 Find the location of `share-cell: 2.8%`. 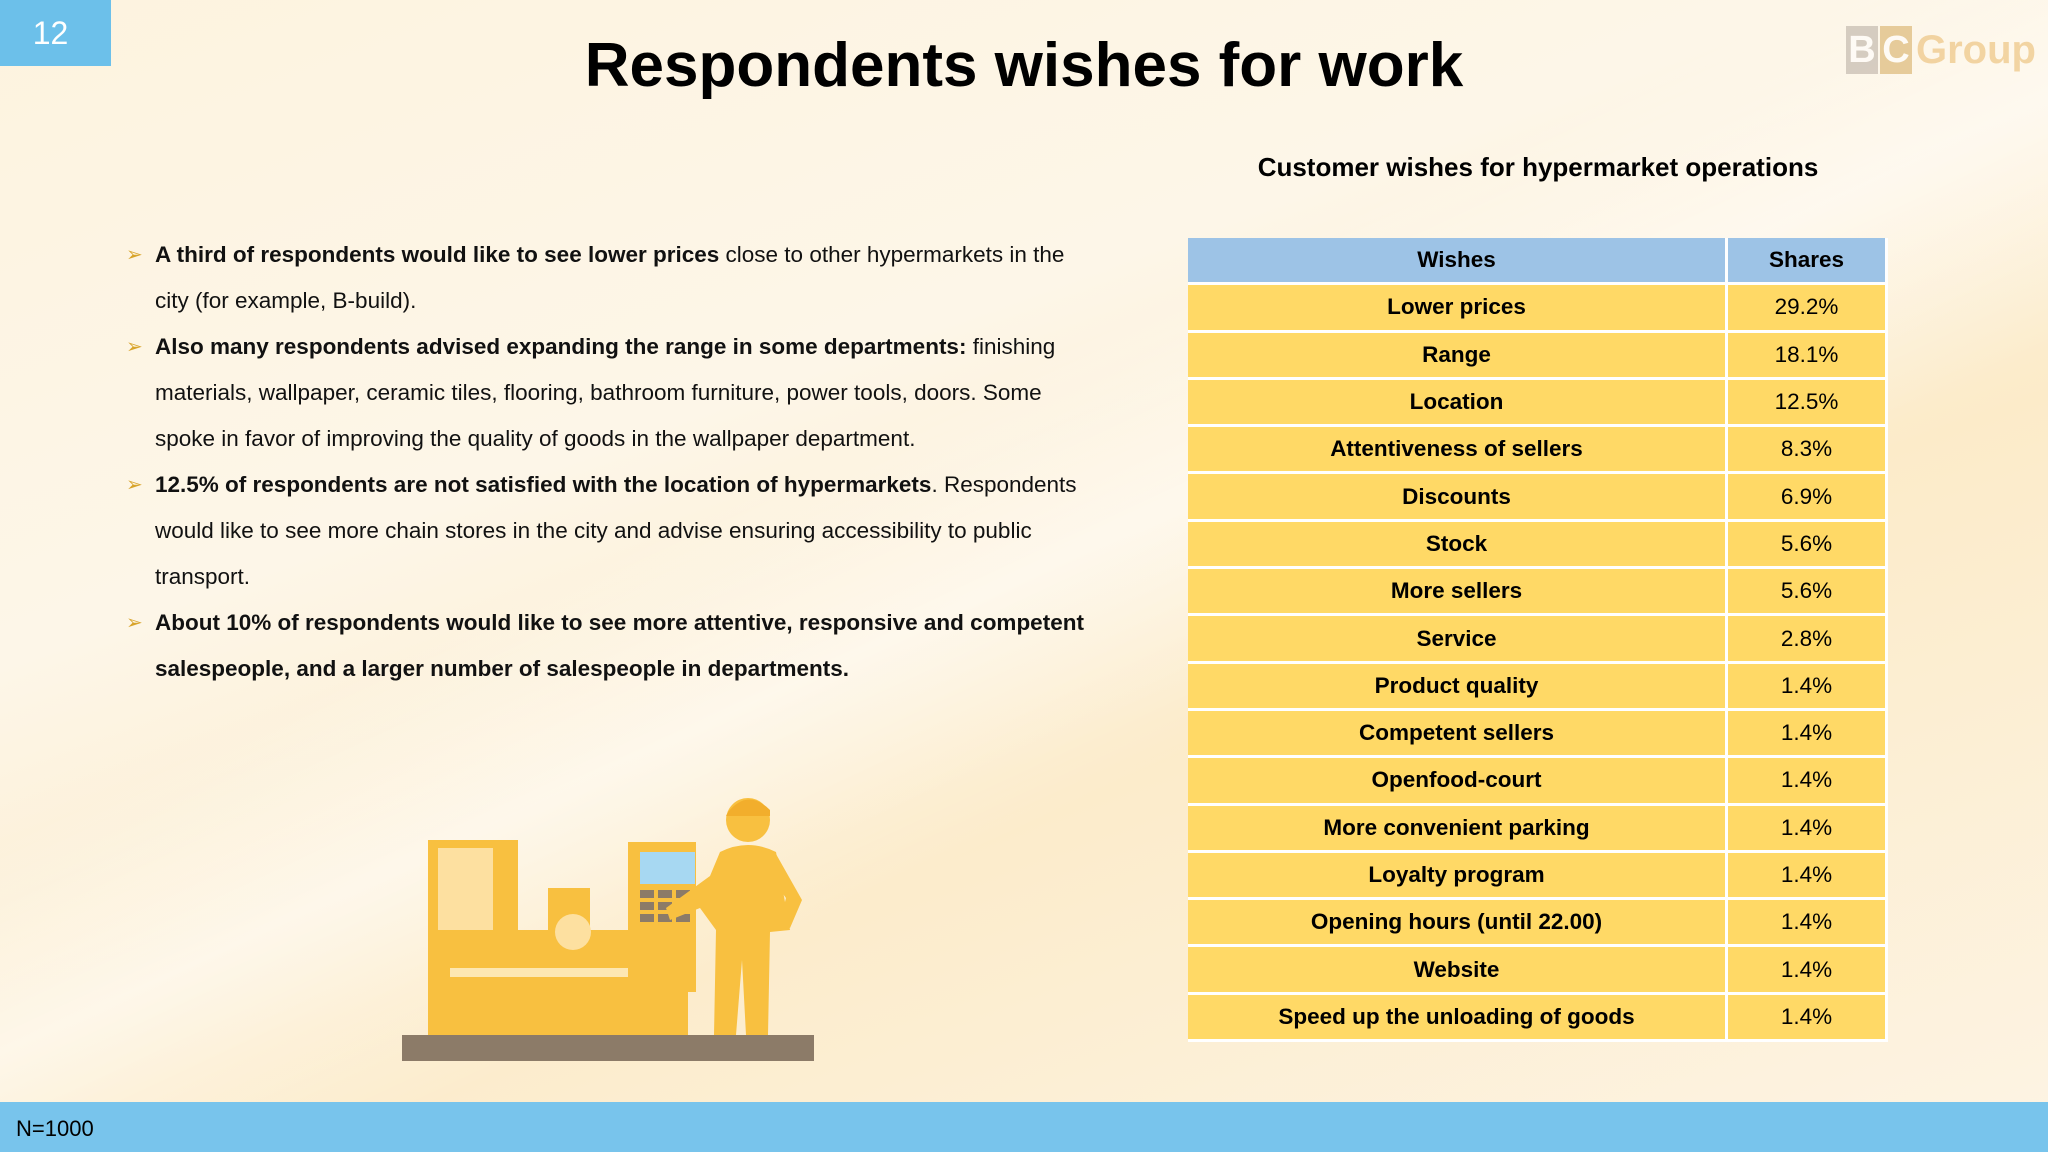

share-cell: 2.8% is located at coordinates (1808, 640).